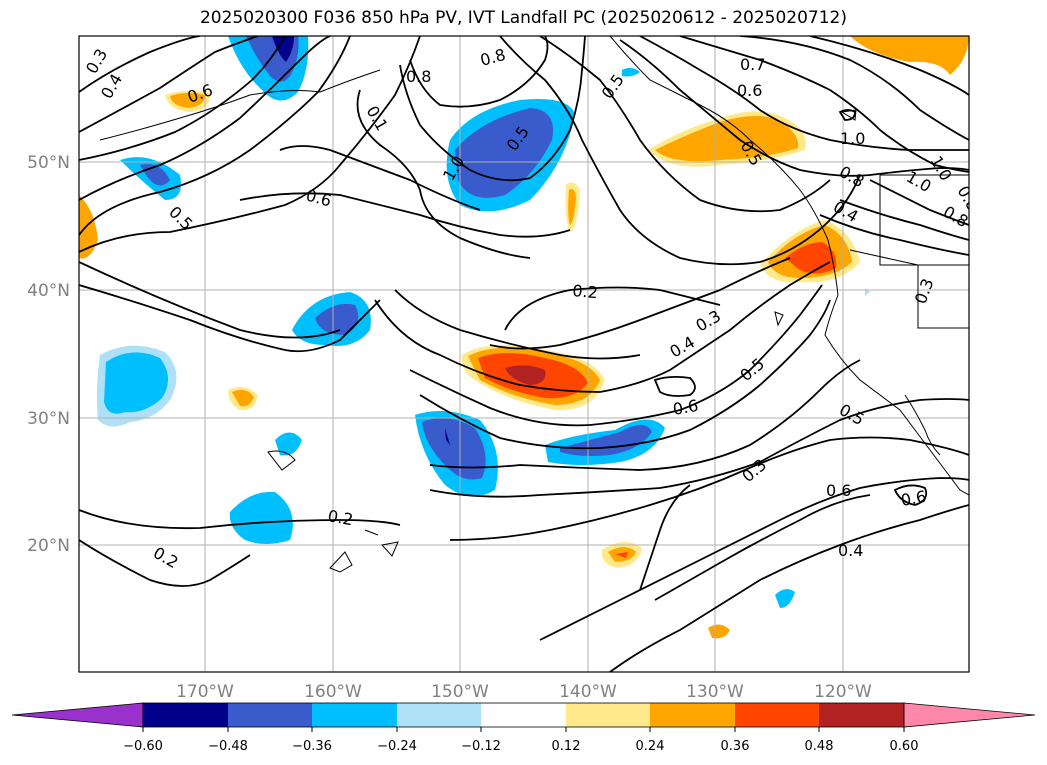 The image size is (1047, 765). Describe the element at coordinates (819, 746) in the screenshot. I see `colorbar-tick-label: 0.48` at that location.